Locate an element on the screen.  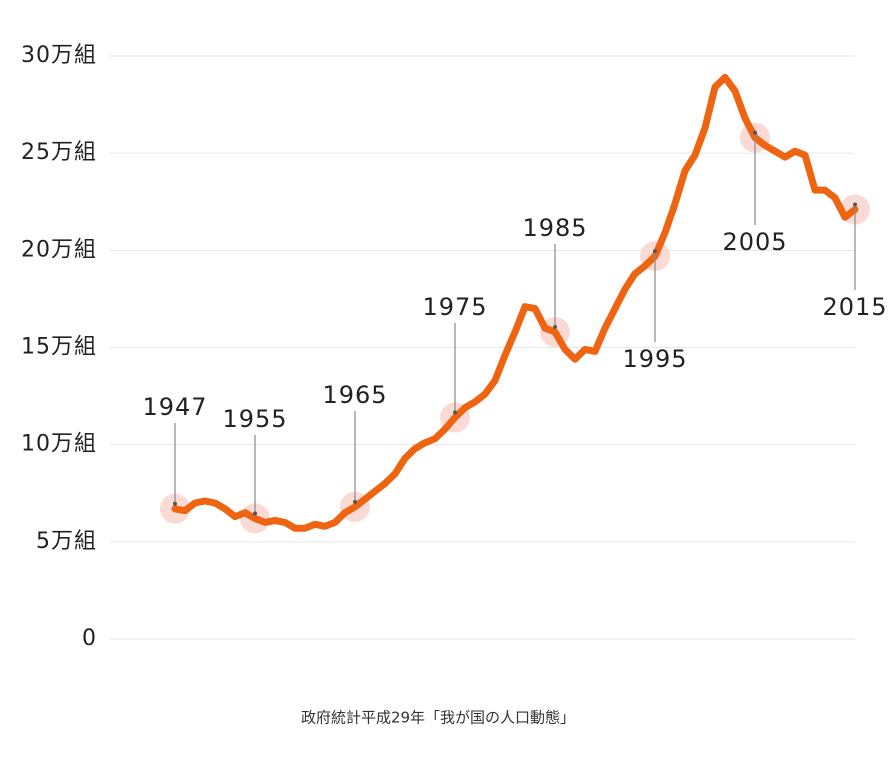
y-tick-label: 15万組 is located at coordinates (59, 347).